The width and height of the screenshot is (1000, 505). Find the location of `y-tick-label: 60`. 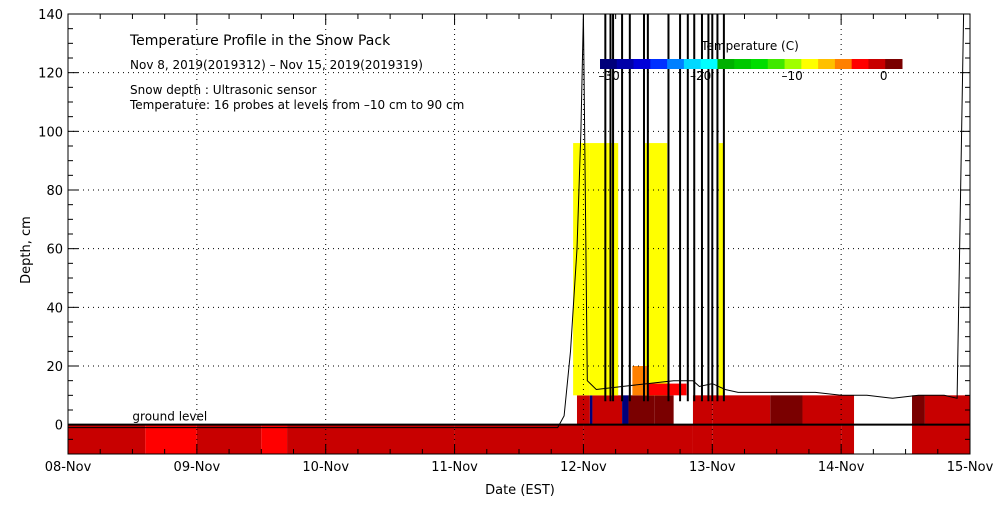

y-tick-label: 60 is located at coordinates (54, 250).